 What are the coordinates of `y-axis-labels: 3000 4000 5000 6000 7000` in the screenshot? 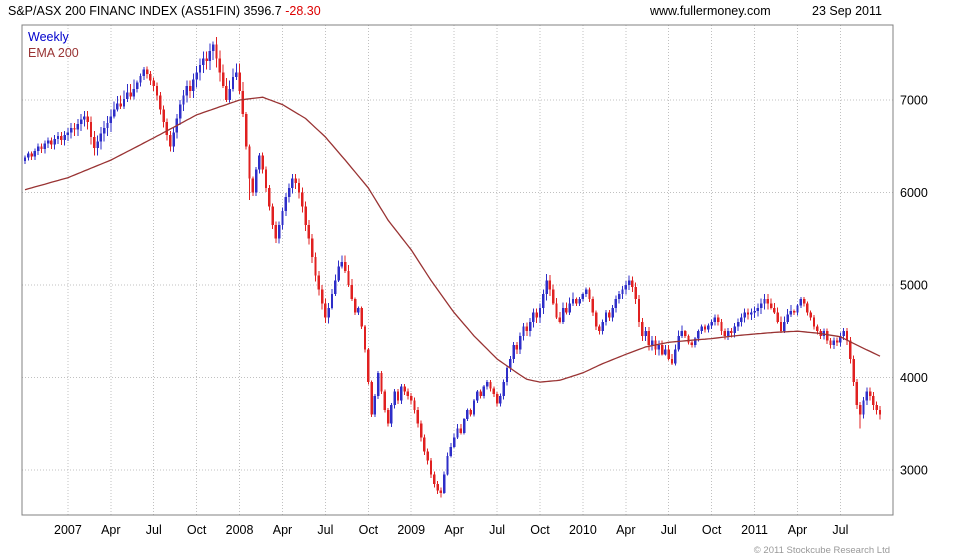 It's located at (914, 286).